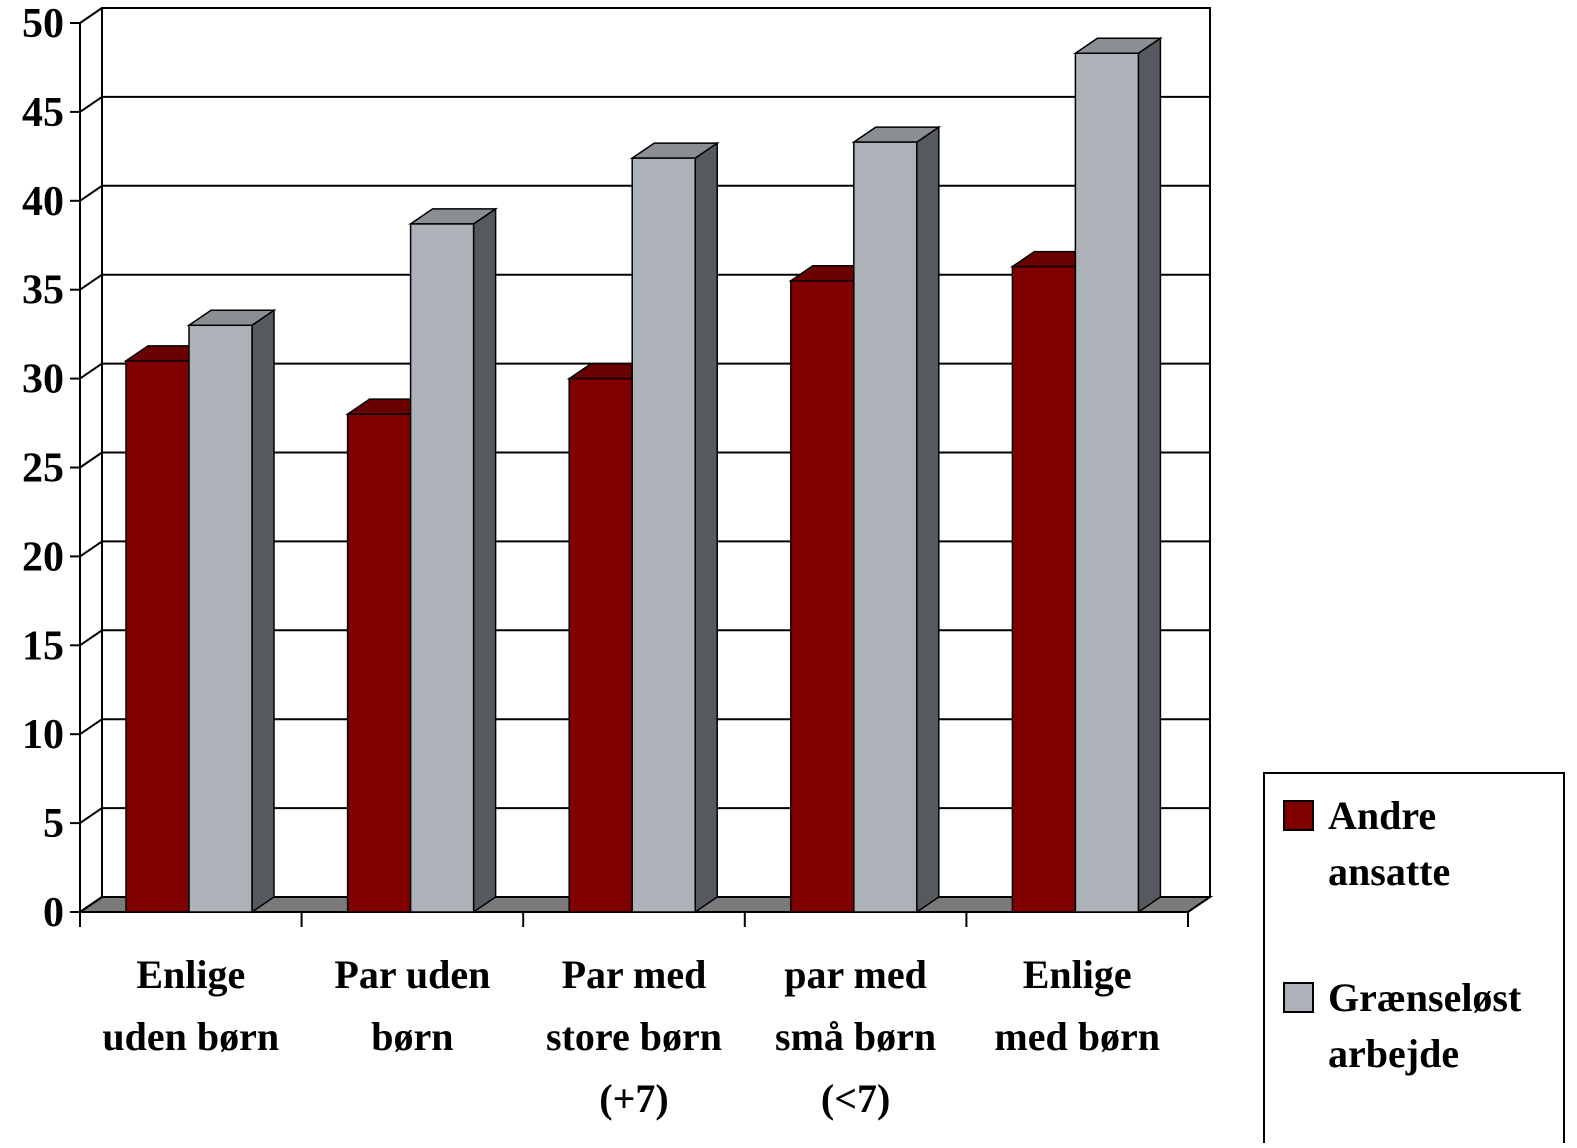 This screenshot has width=1577, height=1148. What do you see at coordinates (1389, 871) in the screenshot?
I see `legend-label-line: ansatte` at bounding box center [1389, 871].